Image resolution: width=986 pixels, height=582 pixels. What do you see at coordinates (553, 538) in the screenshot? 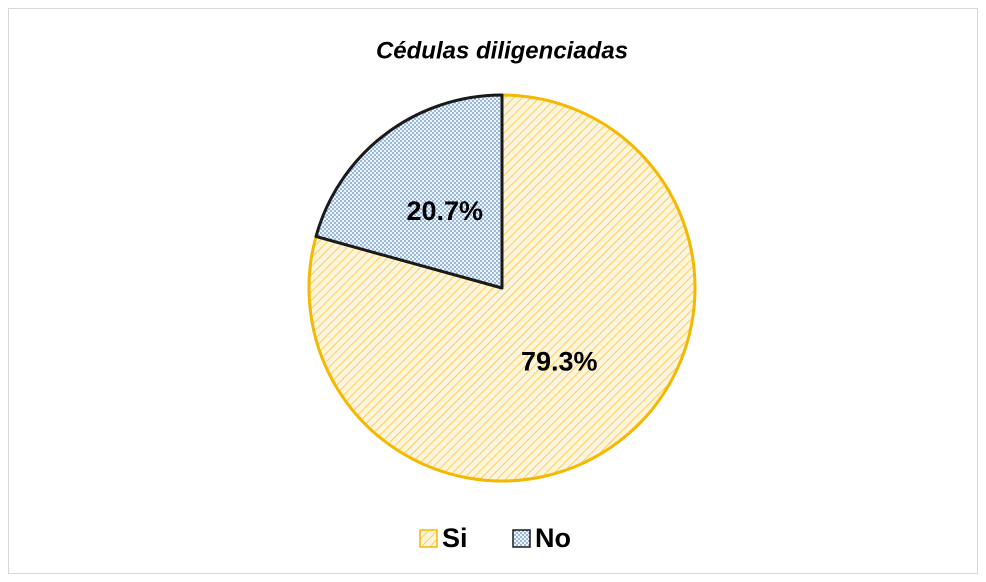
I see `legend-label: No` at bounding box center [553, 538].